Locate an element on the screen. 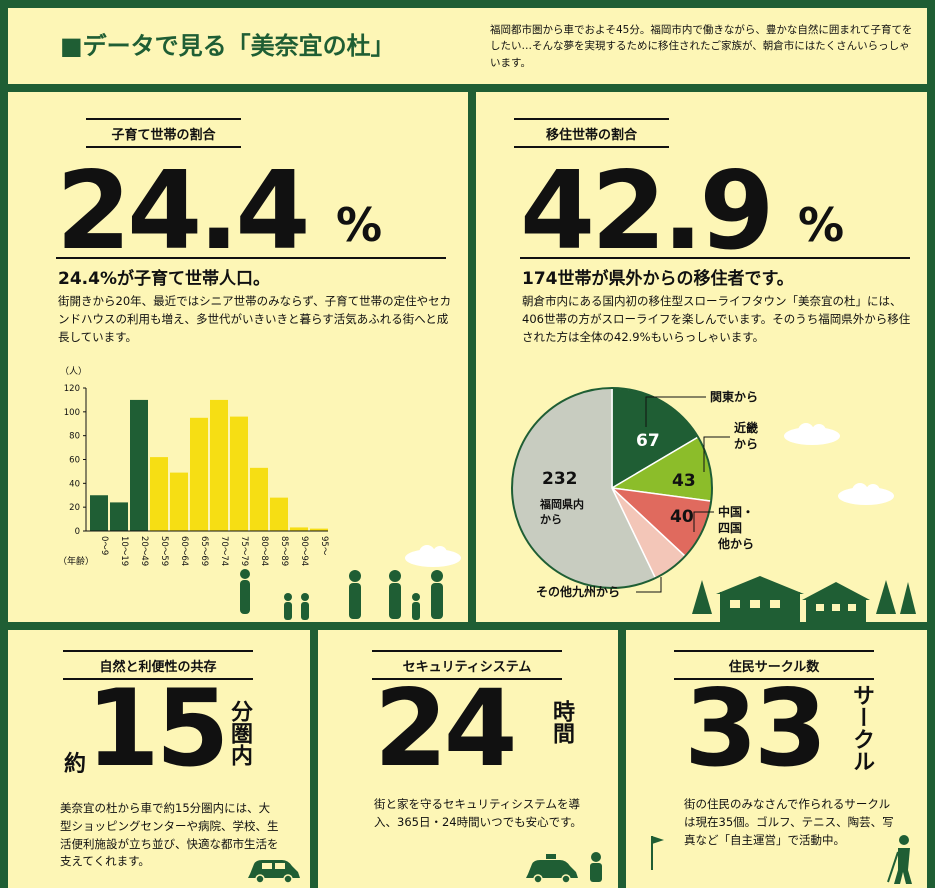  age-chart-ytick: 100 is located at coordinates (72, 413).